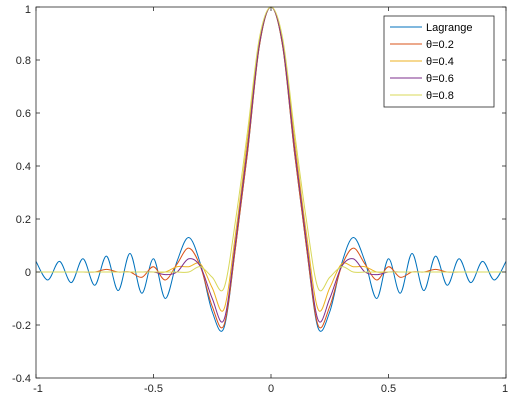 Image resolution: width=512 pixels, height=400 pixels. I want to click on x-tick-label: 1, so click(505, 389).